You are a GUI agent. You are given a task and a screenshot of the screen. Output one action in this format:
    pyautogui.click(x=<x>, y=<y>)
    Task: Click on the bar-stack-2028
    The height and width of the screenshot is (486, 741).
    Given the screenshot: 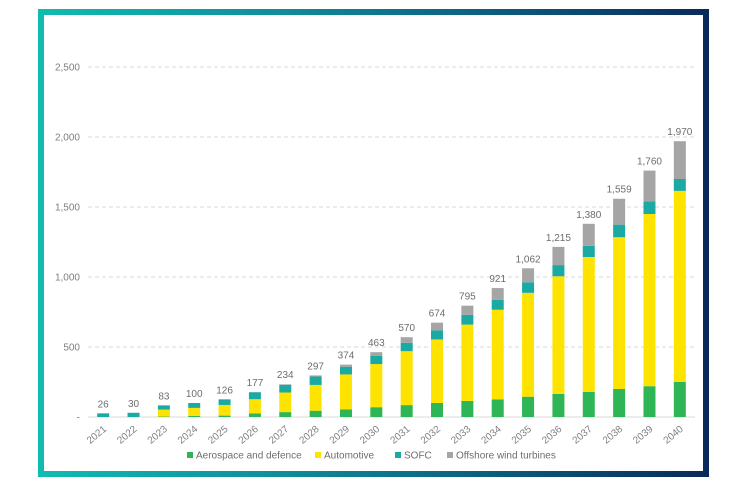 What is the action you would take?
    pyautogui.click(x=315, y=396)
    